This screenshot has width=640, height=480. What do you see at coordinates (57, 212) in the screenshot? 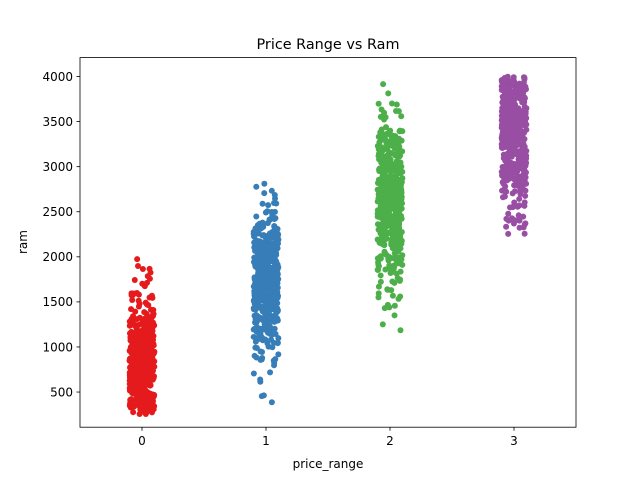
I see `y-tick-label: 2500` at bounding box center [57, 212].